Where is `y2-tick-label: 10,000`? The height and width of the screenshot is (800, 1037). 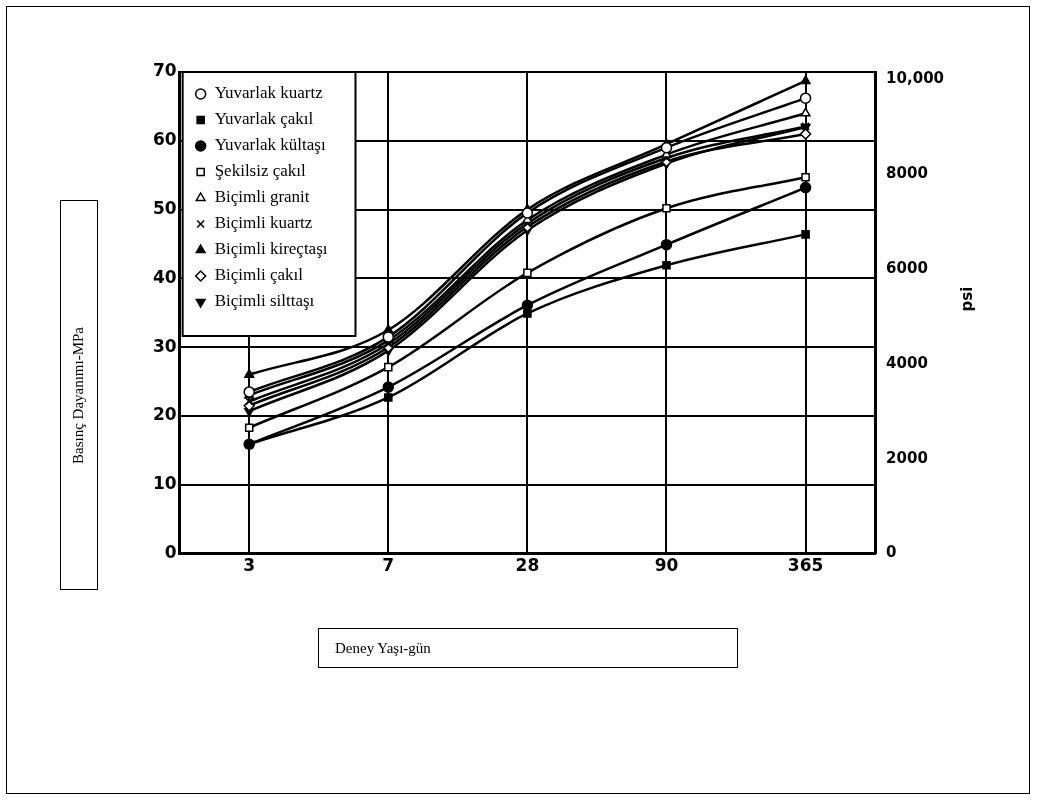 y2-tick-label: 10,000 is located at coordinates (915, 78).